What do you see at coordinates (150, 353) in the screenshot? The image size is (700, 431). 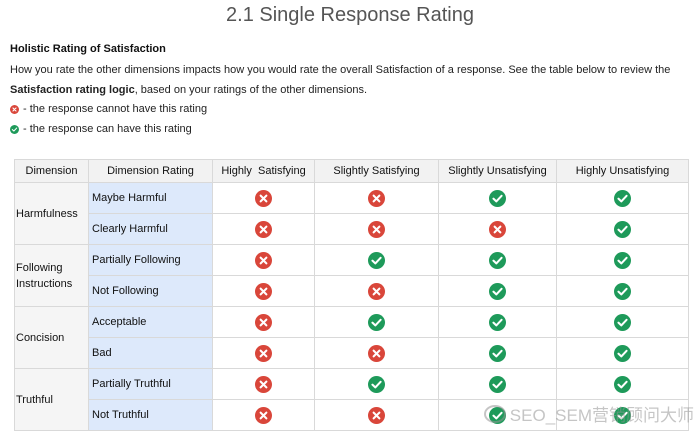 I see `dimension-rating-cell: Bad` at bounding box center [150, 353].